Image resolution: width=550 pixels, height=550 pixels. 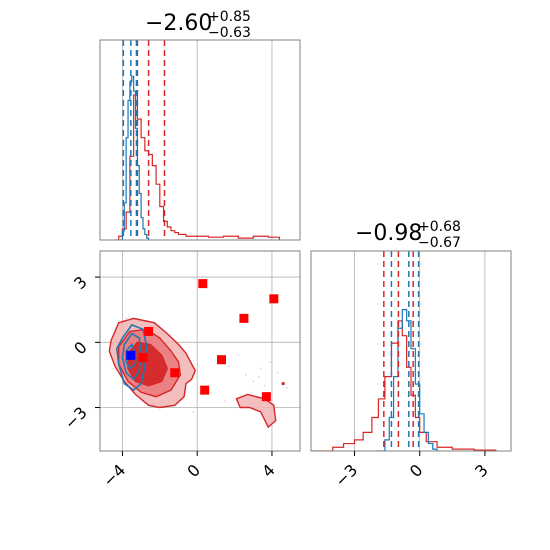 I want to click on joint-y-tick-label: −3, so click(x=76, y=418).